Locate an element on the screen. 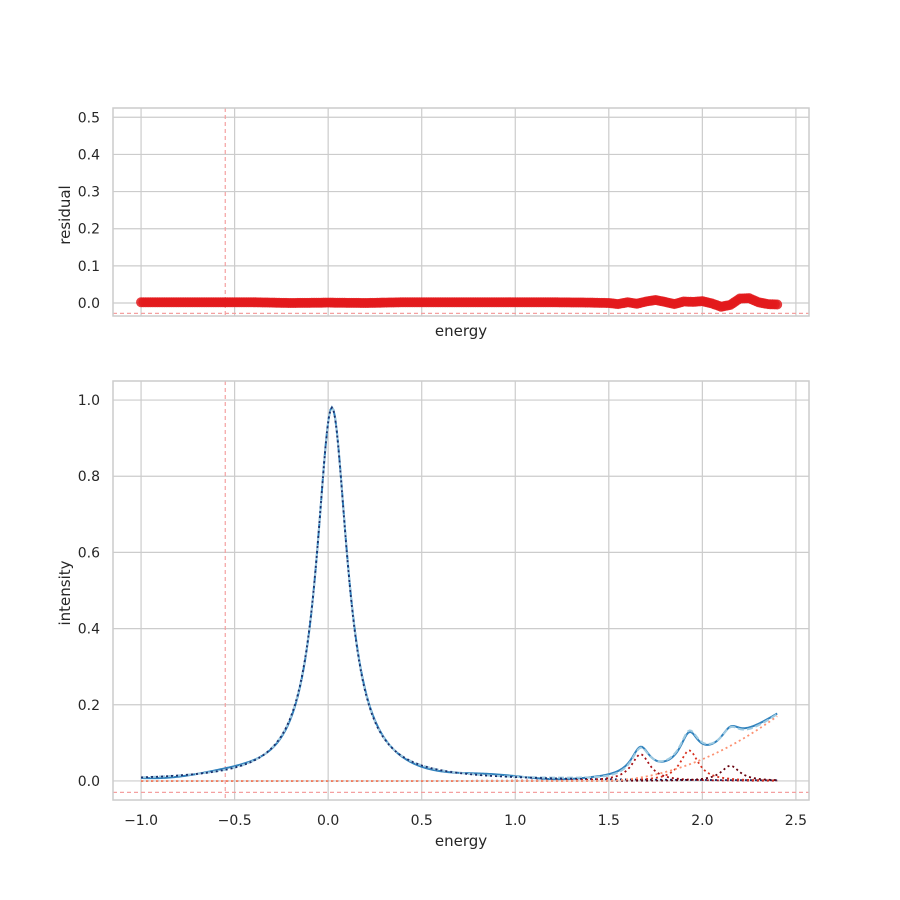 This screenshot has height=900, width=900. residual-y-tick-label: 0.5 is located at coordinates (89, 118).